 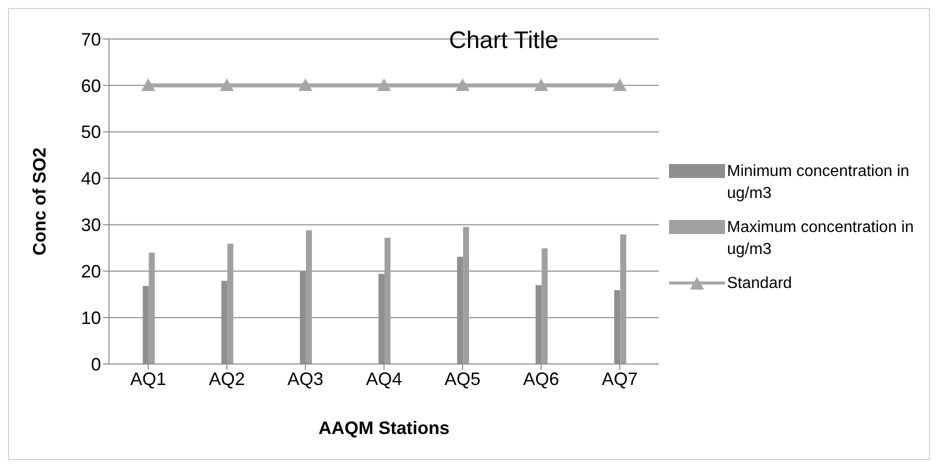 I want to click on y-tick-label: 30, so click(x=90, y=225).